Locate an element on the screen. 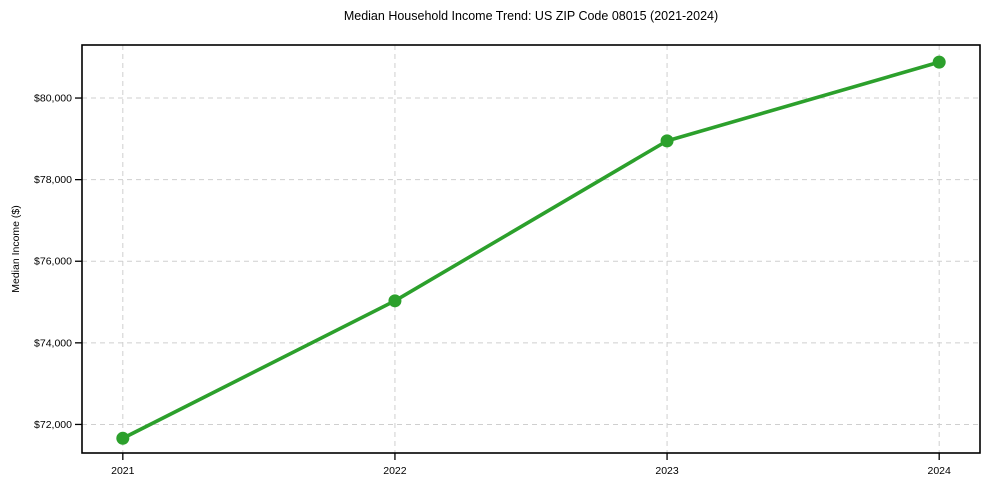  y-tick-label: $76,000 is located at coordinates (53, 262).